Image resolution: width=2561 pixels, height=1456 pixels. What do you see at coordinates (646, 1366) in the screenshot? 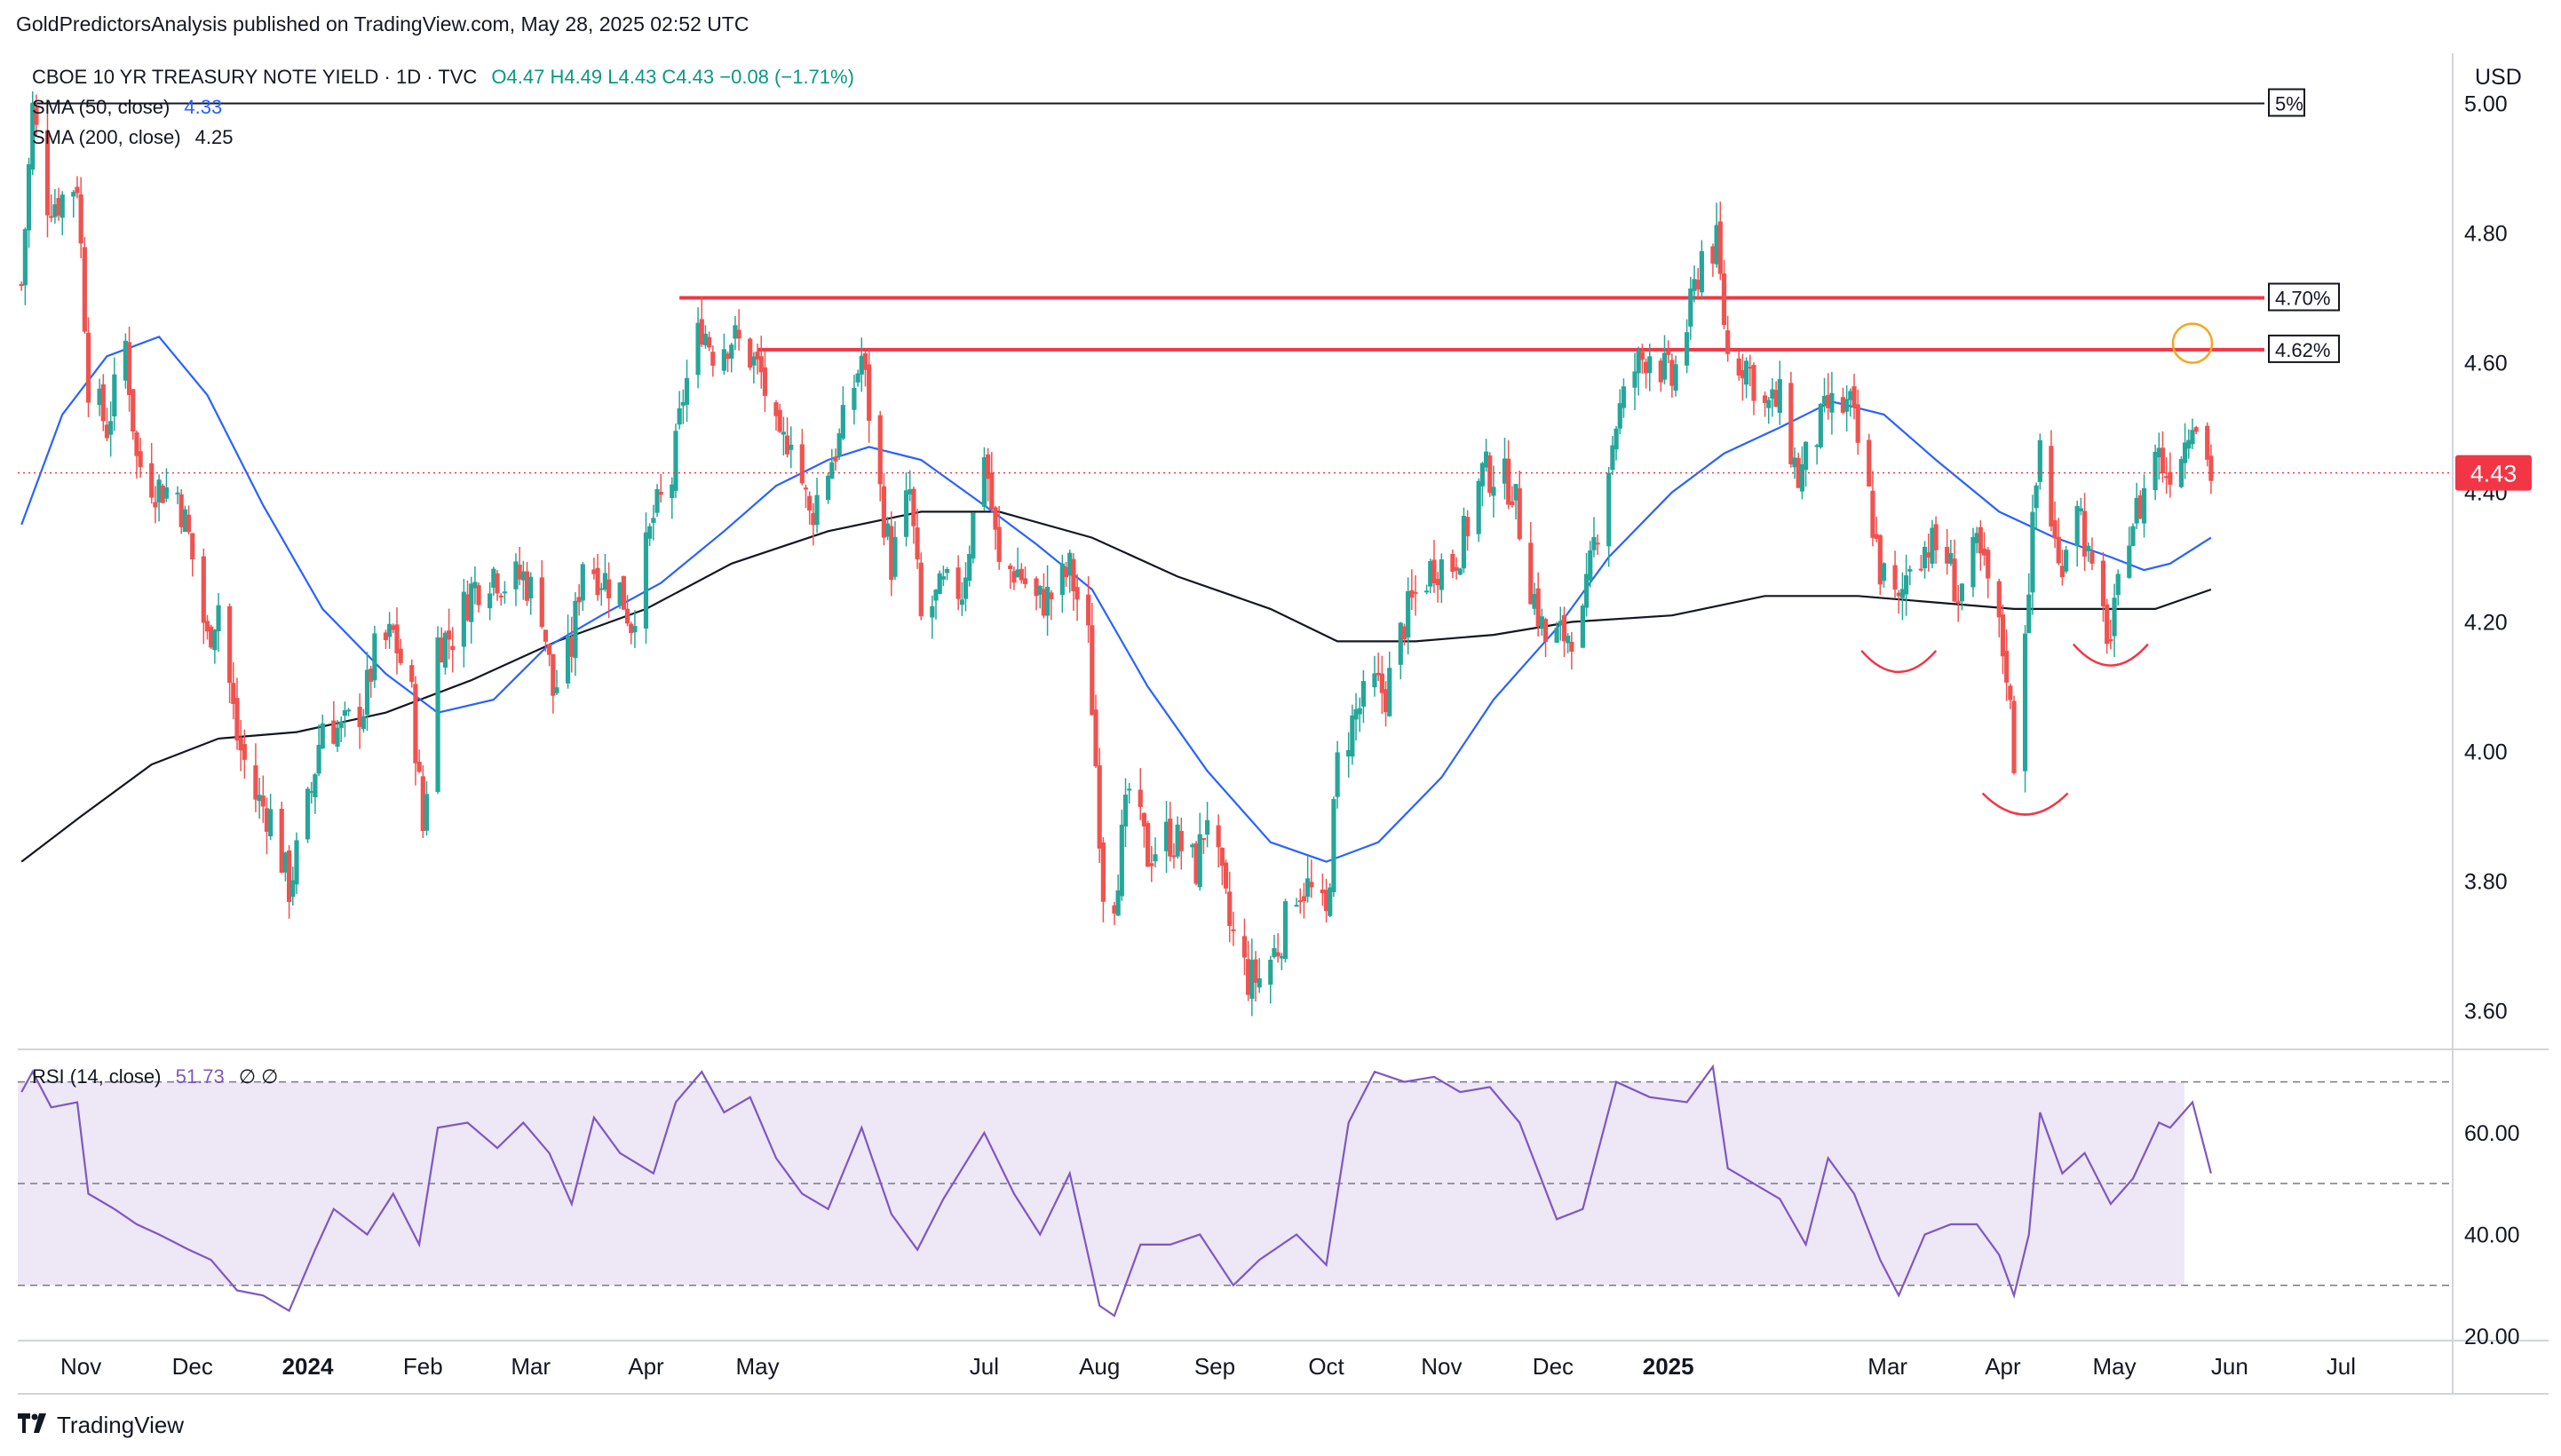
I see `time-tick-label: Apr` at bounding box center [646, 1366].